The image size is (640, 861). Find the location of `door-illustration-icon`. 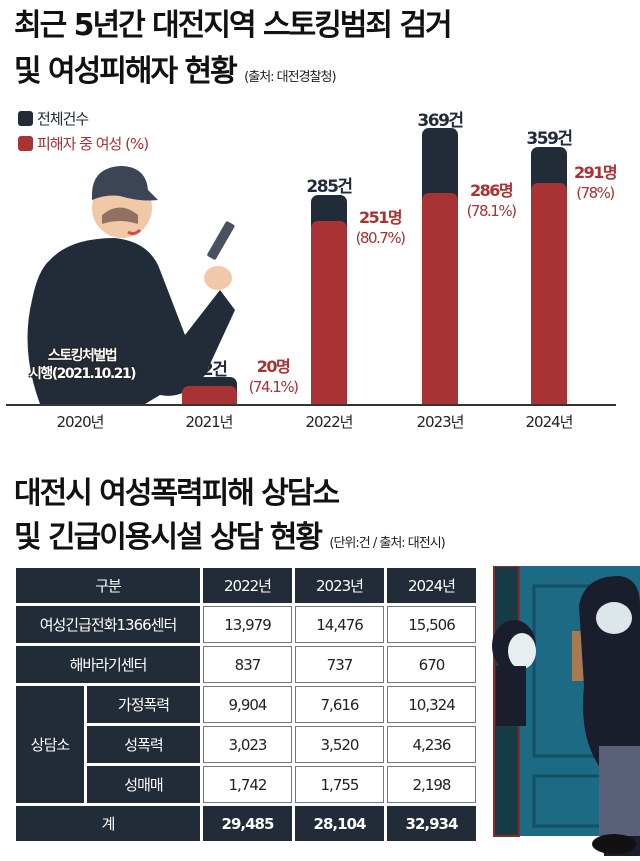

door-illustration-icon is located at coordinates (566, 711).